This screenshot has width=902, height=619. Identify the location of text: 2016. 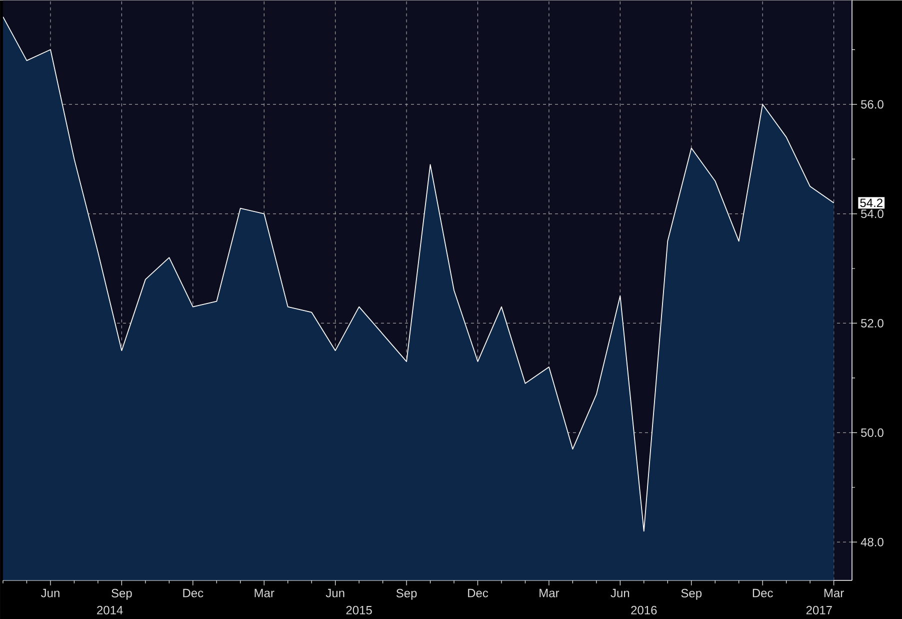
(644, 610).